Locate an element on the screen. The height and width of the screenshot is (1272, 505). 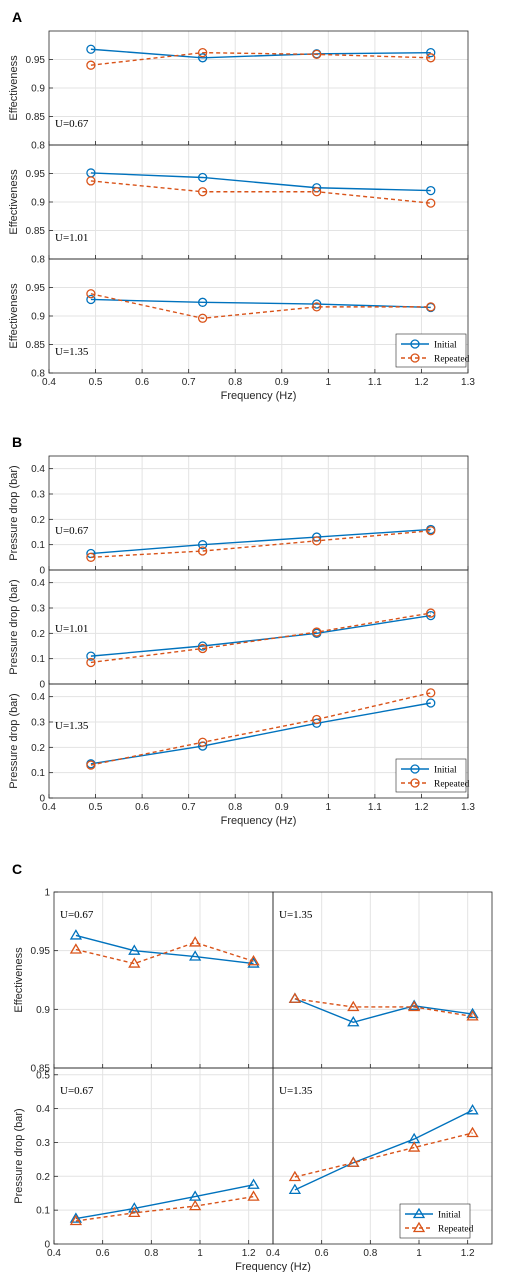
y-axis-label: Effectiveness is located at coordinates (14, 316).